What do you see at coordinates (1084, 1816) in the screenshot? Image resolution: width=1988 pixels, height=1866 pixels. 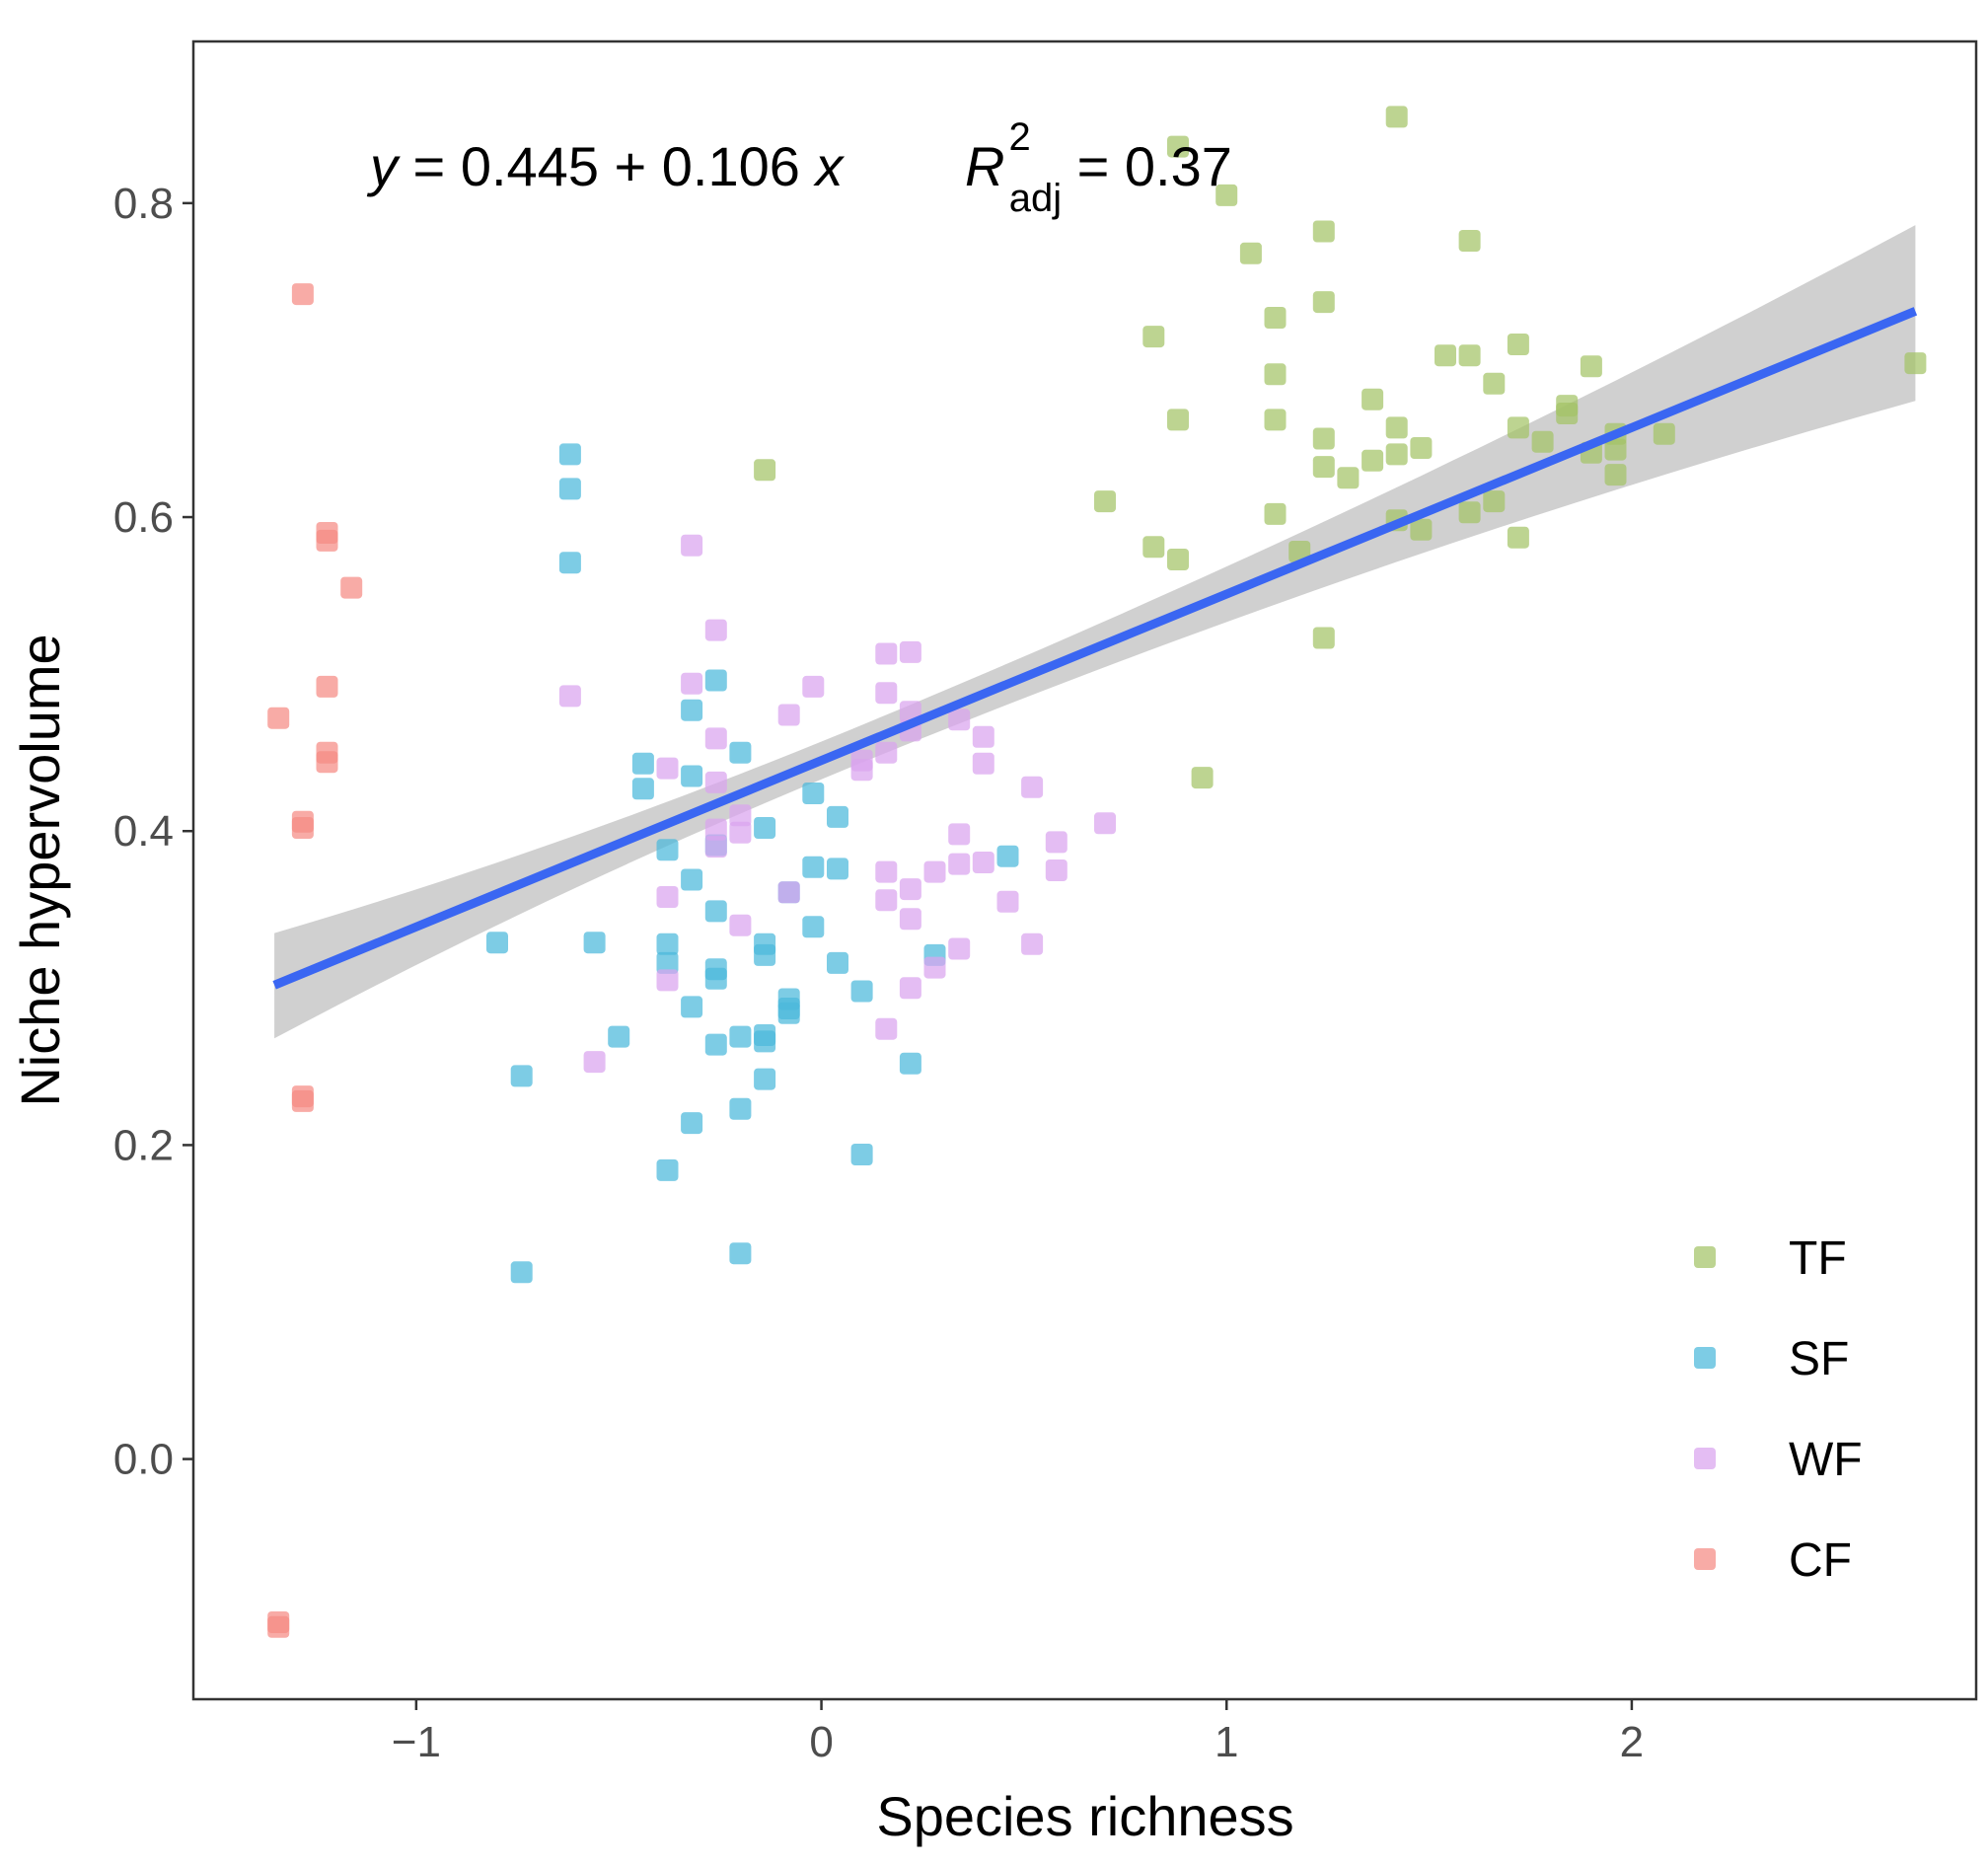 I see `x-axis-title: Species richness` at bounding box center [1084, 1816].